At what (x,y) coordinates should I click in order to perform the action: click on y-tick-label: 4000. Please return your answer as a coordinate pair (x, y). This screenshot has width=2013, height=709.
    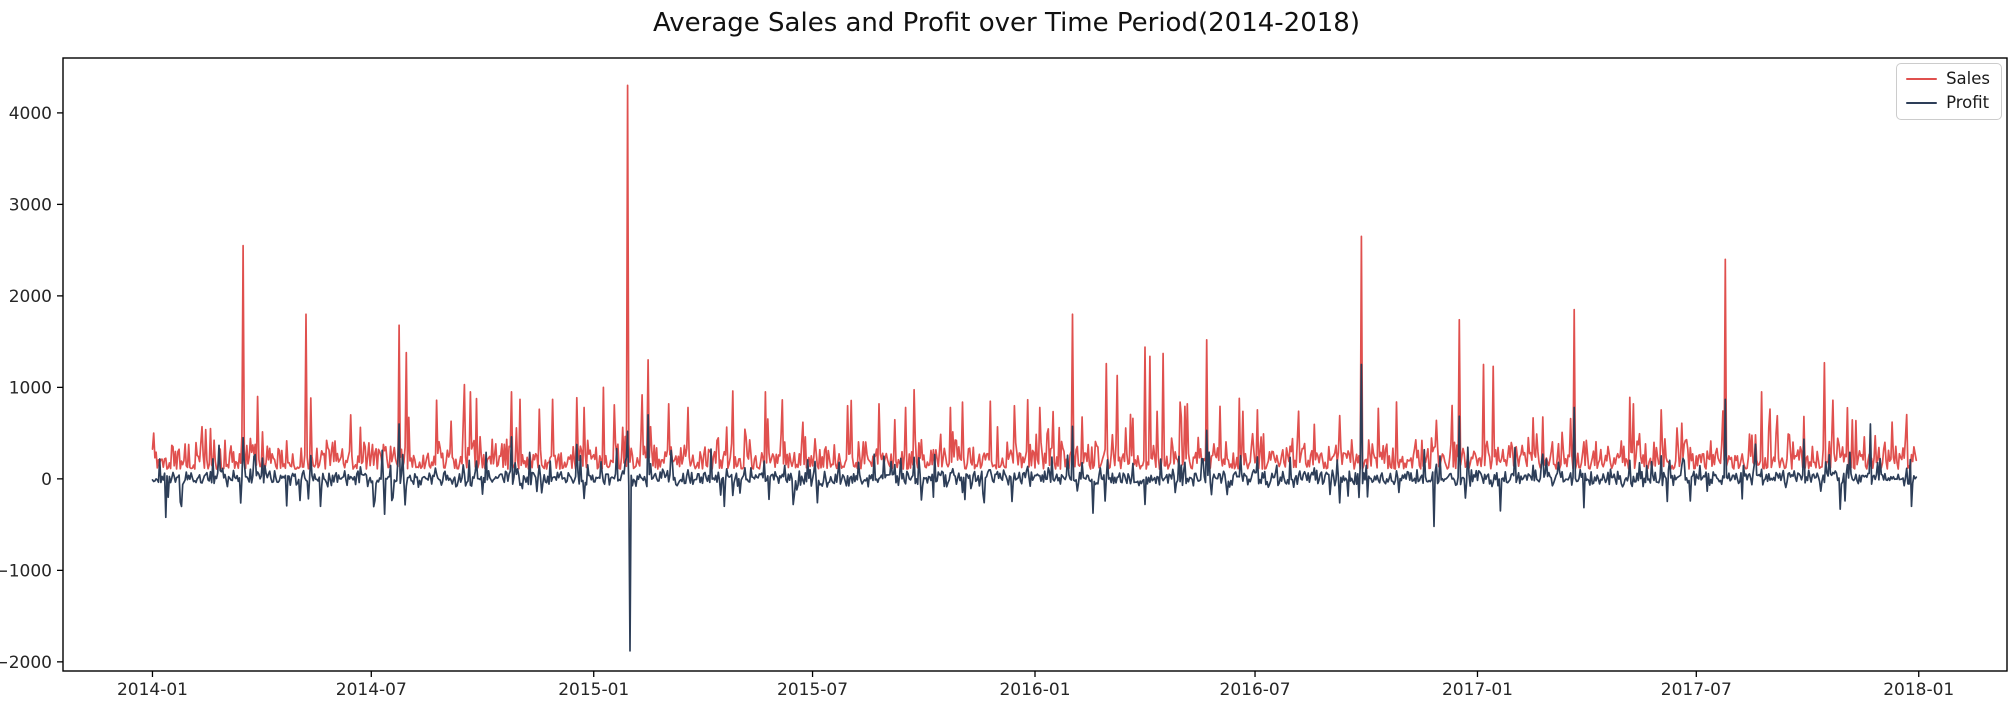
    Looking at the image, I should click on (30, 114).